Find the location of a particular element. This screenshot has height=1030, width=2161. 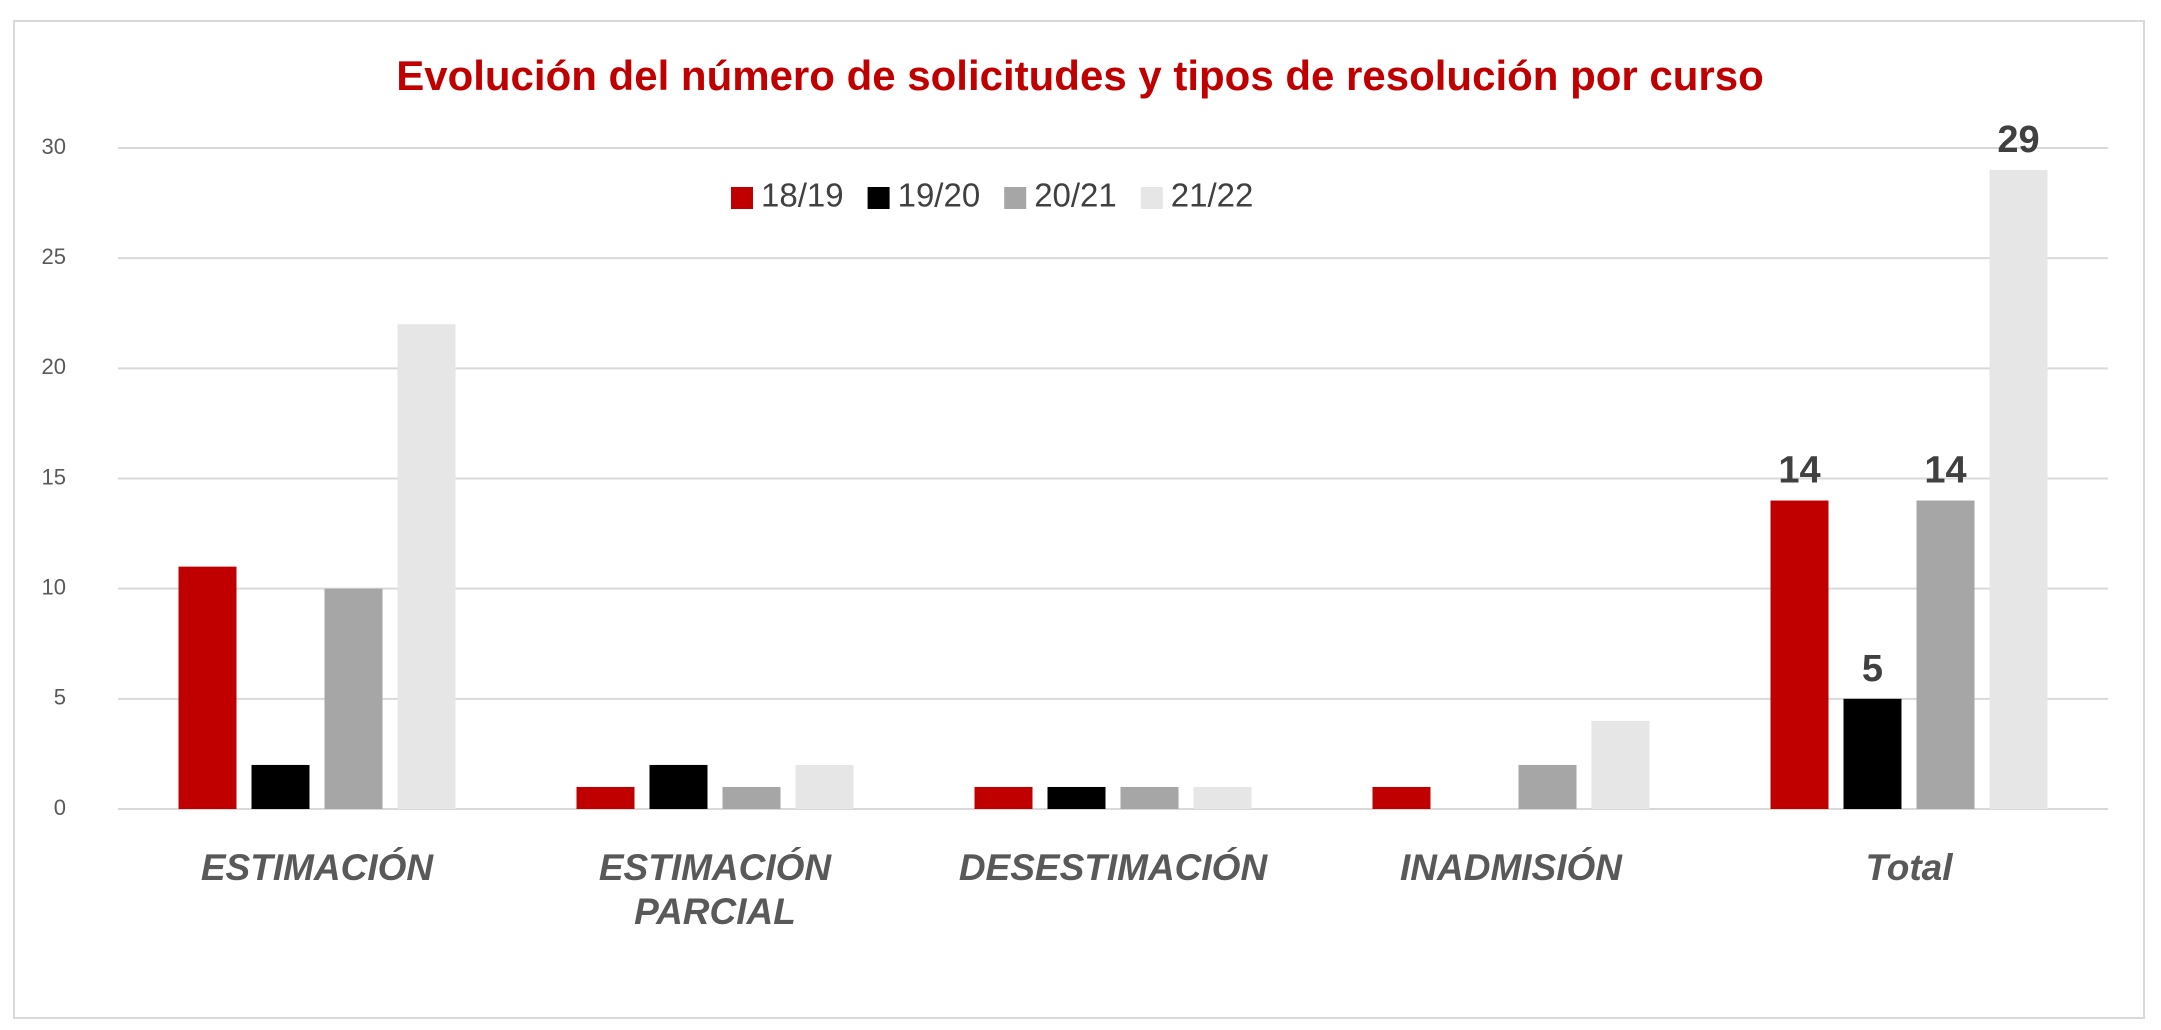

y-tick-label: 25 is located at coordinates (54, 256).